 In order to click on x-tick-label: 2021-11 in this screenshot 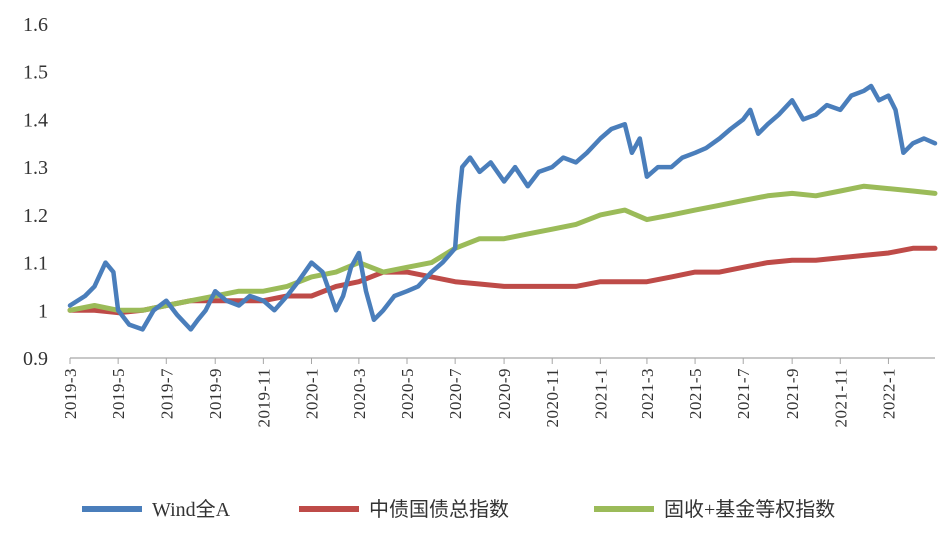, I will do `click(840, 398)`.